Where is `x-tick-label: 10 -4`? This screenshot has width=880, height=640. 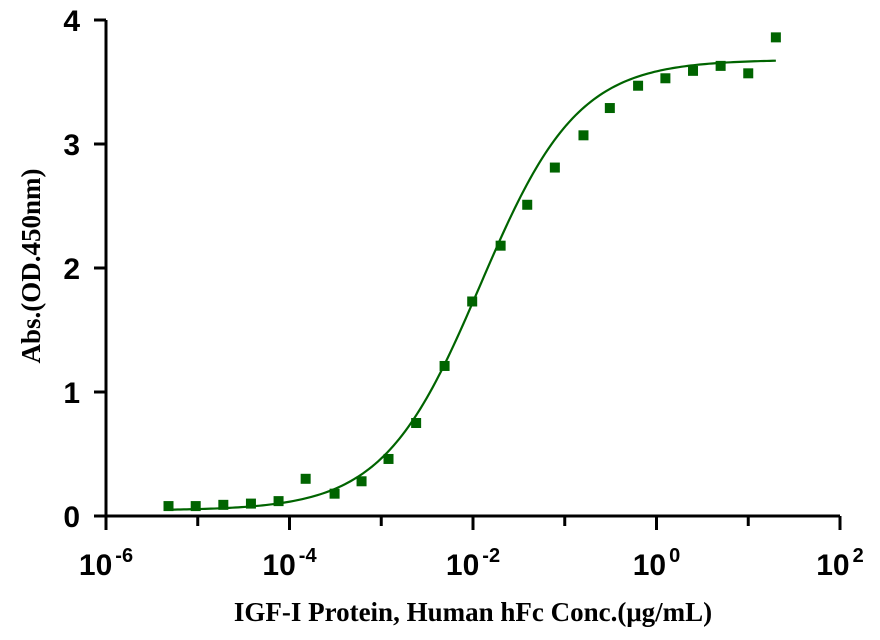 x-tick-label: 10 -4 is located at coordinates (289, 563).